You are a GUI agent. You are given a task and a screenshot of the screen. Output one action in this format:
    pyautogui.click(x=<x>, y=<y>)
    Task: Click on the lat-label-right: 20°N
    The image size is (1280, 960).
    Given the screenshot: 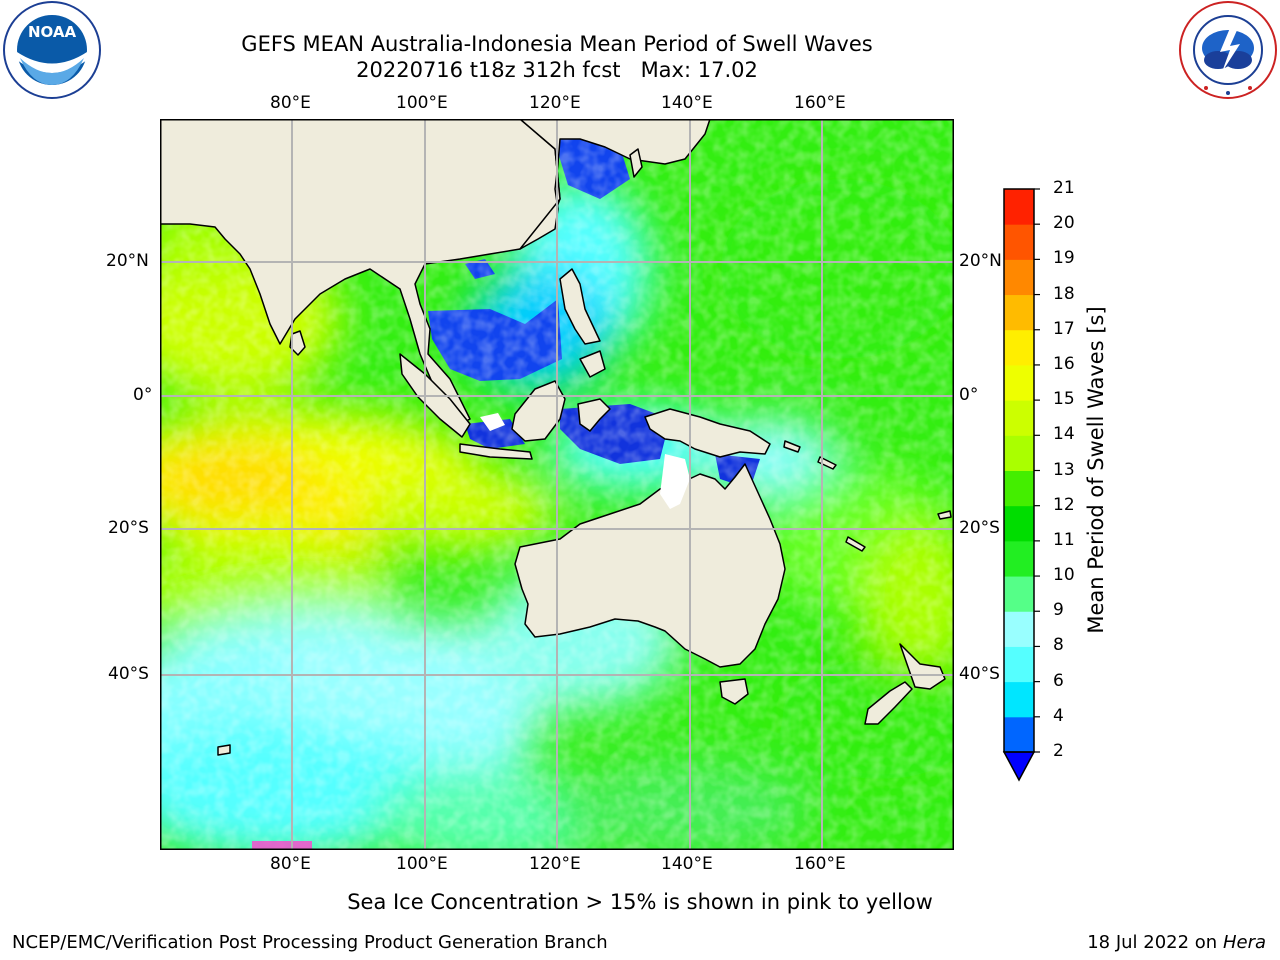 What is the action you would take?
    pyautogui.click(x=980, y=261)
    